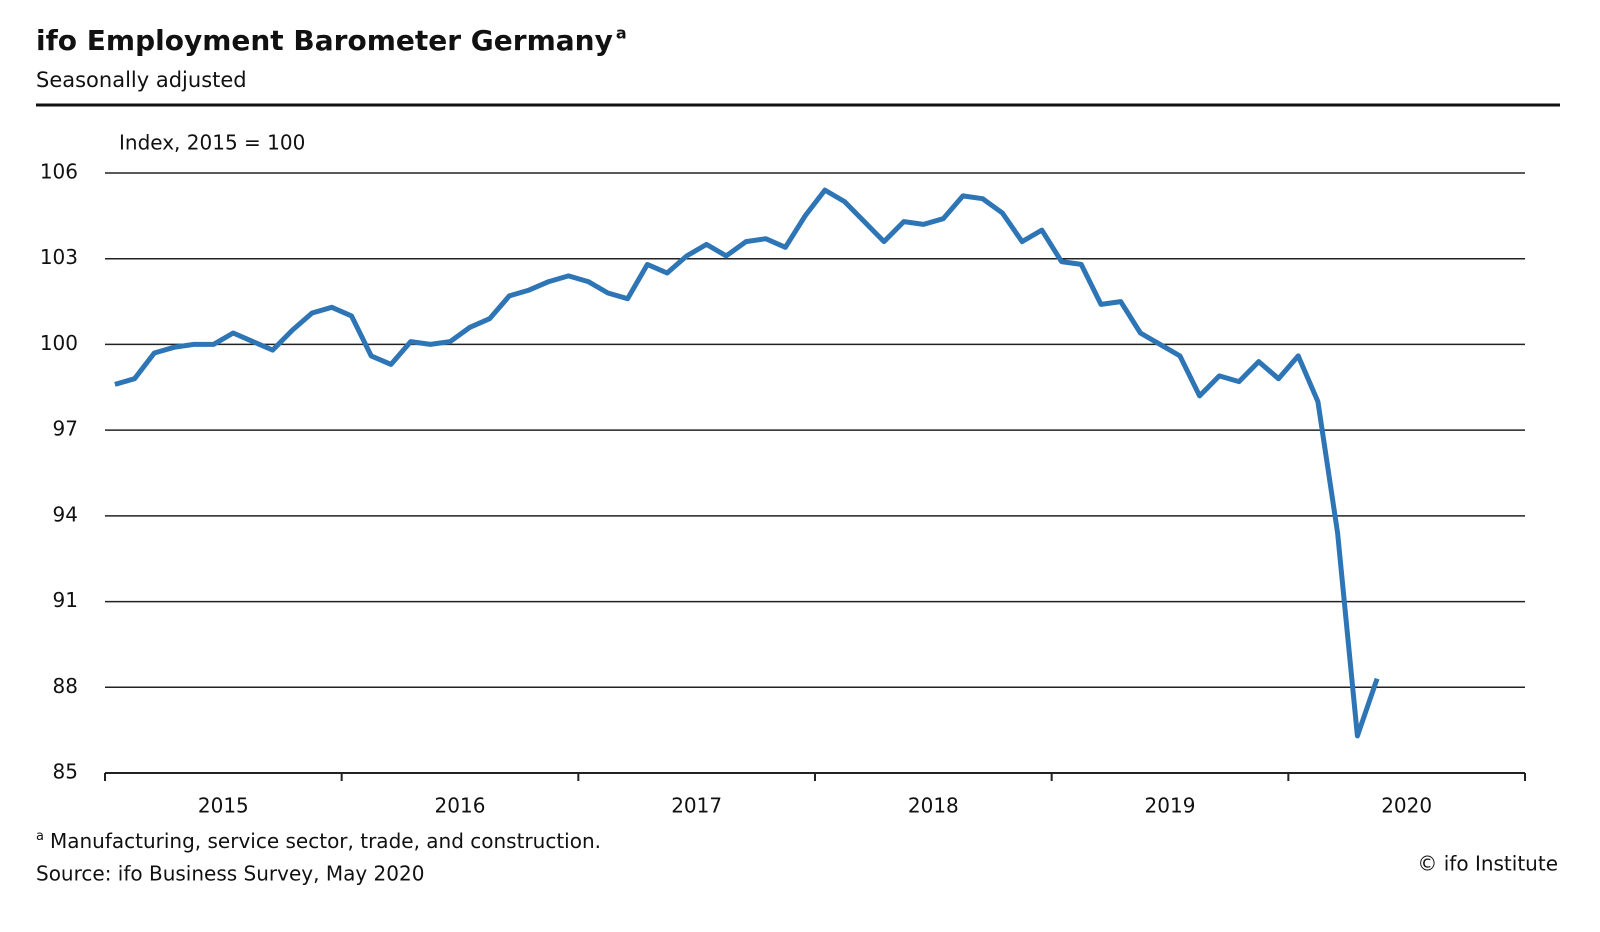 The width and height of the screenshot is (1600, 932). Describe the element at coordinates (65, 514) in the screenshot. I see `y-tick-label: 94` at that location.